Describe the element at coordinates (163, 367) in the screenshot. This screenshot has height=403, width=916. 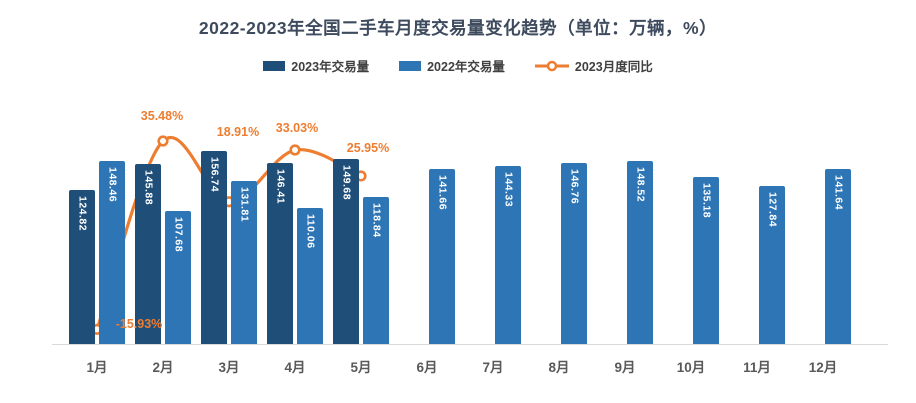
I see `x-axis-label-2: 2月` at that location.